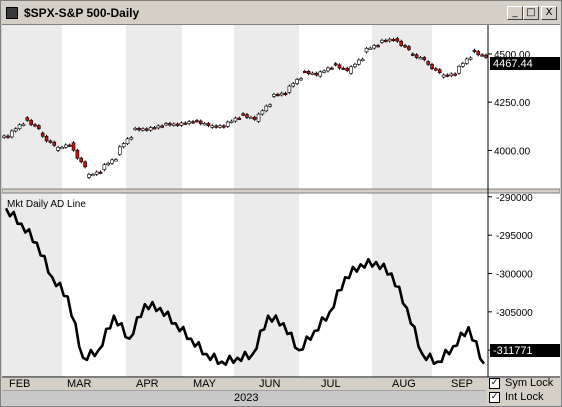 This screenshot has width=562, height=407. What do you see at coordinates (514, 236) in the screenshot?
I see `ad-tick-label: -295000` at bounding box center [514, 236].